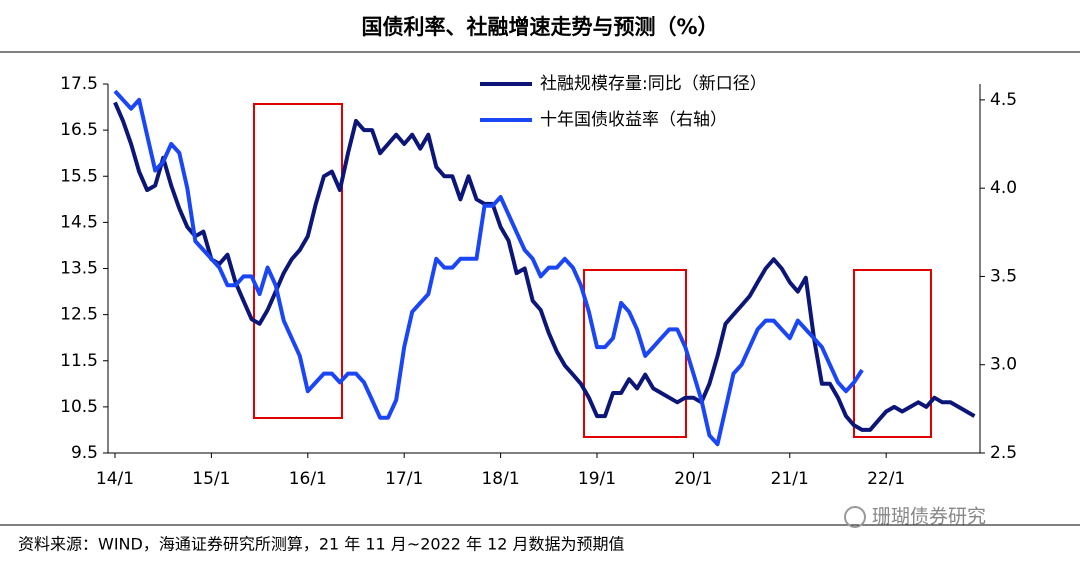 The image size is (1080, 564). Describe the element at coordinates (597, 479) in the screenshot. I see `x-tick-label: 19/1` at that location.